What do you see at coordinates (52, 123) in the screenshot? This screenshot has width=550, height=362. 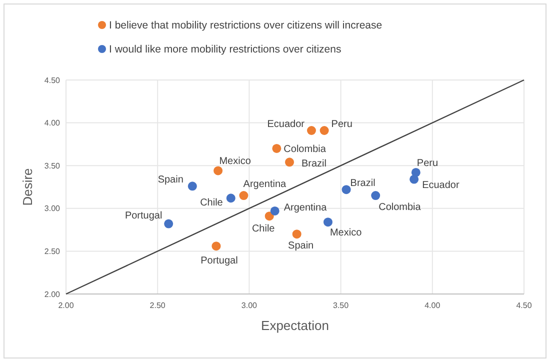 I see `y-tick-label: 4.00` at bounding box center [52, 123].